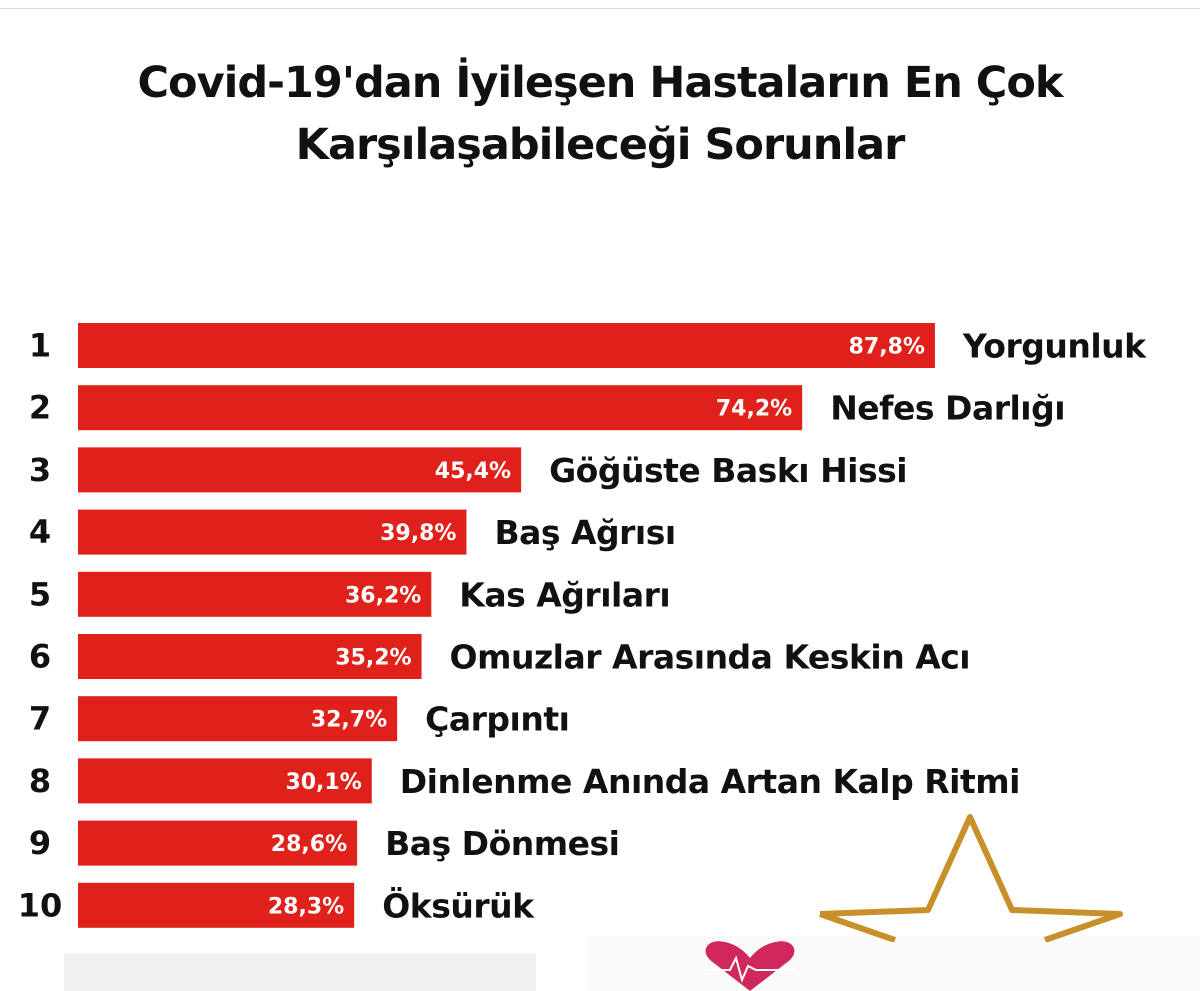 This screenshot has height=991, width=1200. What do you see at coordinates (300, 972) in the screenshot?
I see `bottom-image-left` at bounding box center [300, 972].